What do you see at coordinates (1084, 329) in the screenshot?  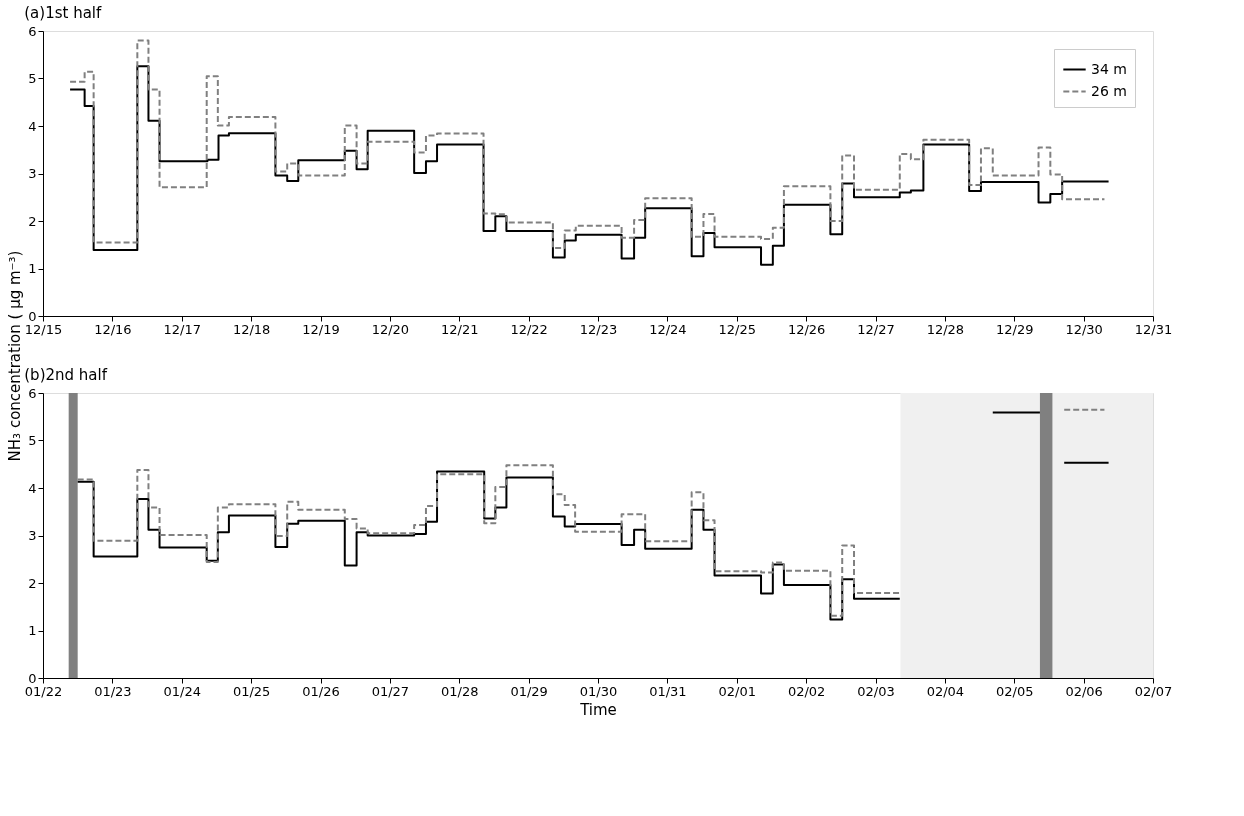 I see `x-tick-label: 12/30` at bounding box center [1084, 329].